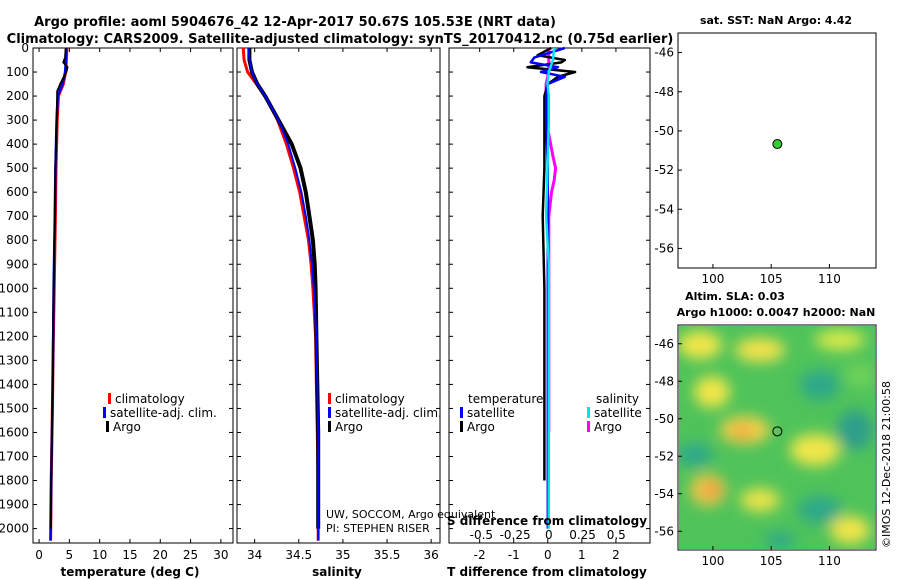 The height and width of the screenshot is (580, 900). What do you see at coordinates (14, 336) in the screenshot?
I see `depth-tick-label: 1200` at bounding box center [14, 336].